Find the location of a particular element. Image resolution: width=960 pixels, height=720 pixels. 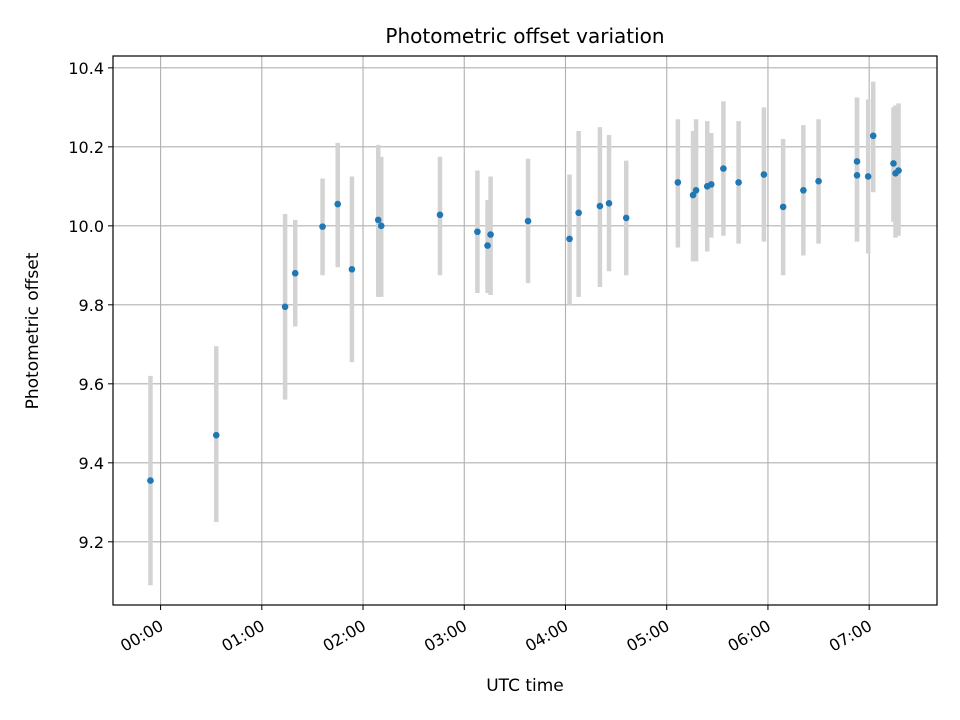

y-tick-label: 9.8 is located at coordinates (91, 305).